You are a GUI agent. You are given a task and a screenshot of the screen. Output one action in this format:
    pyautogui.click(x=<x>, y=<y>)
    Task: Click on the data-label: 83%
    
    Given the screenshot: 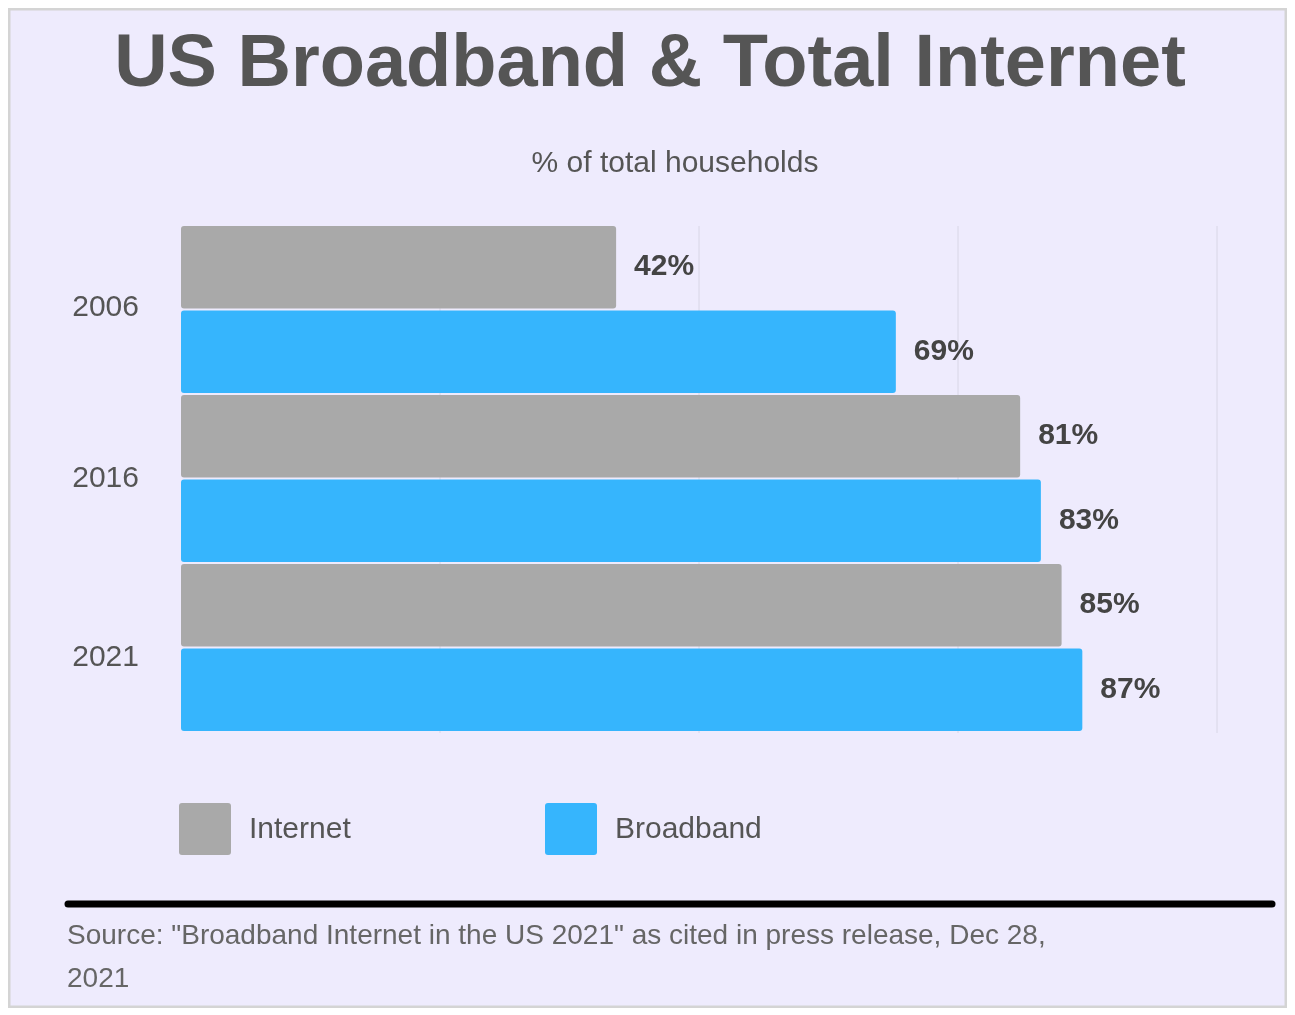 What is the action you would take?
    pyautogui.click(x=1088, y=518)
    